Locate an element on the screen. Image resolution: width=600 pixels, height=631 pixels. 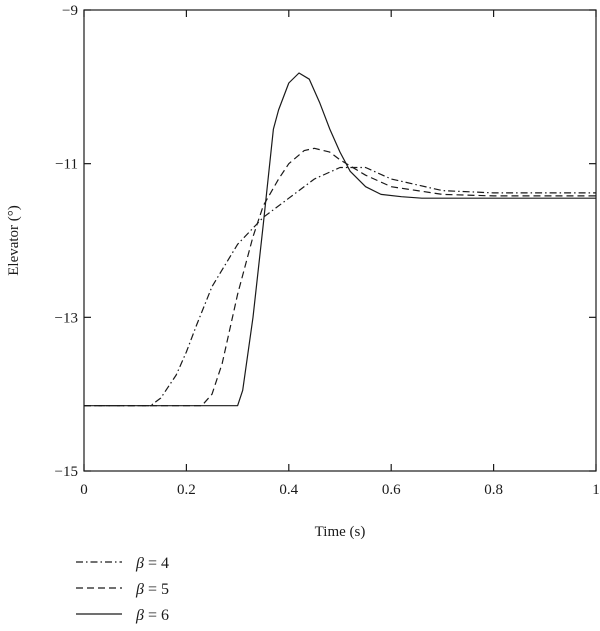
y-tick-label: −15 is located at coordinates (66, 472).